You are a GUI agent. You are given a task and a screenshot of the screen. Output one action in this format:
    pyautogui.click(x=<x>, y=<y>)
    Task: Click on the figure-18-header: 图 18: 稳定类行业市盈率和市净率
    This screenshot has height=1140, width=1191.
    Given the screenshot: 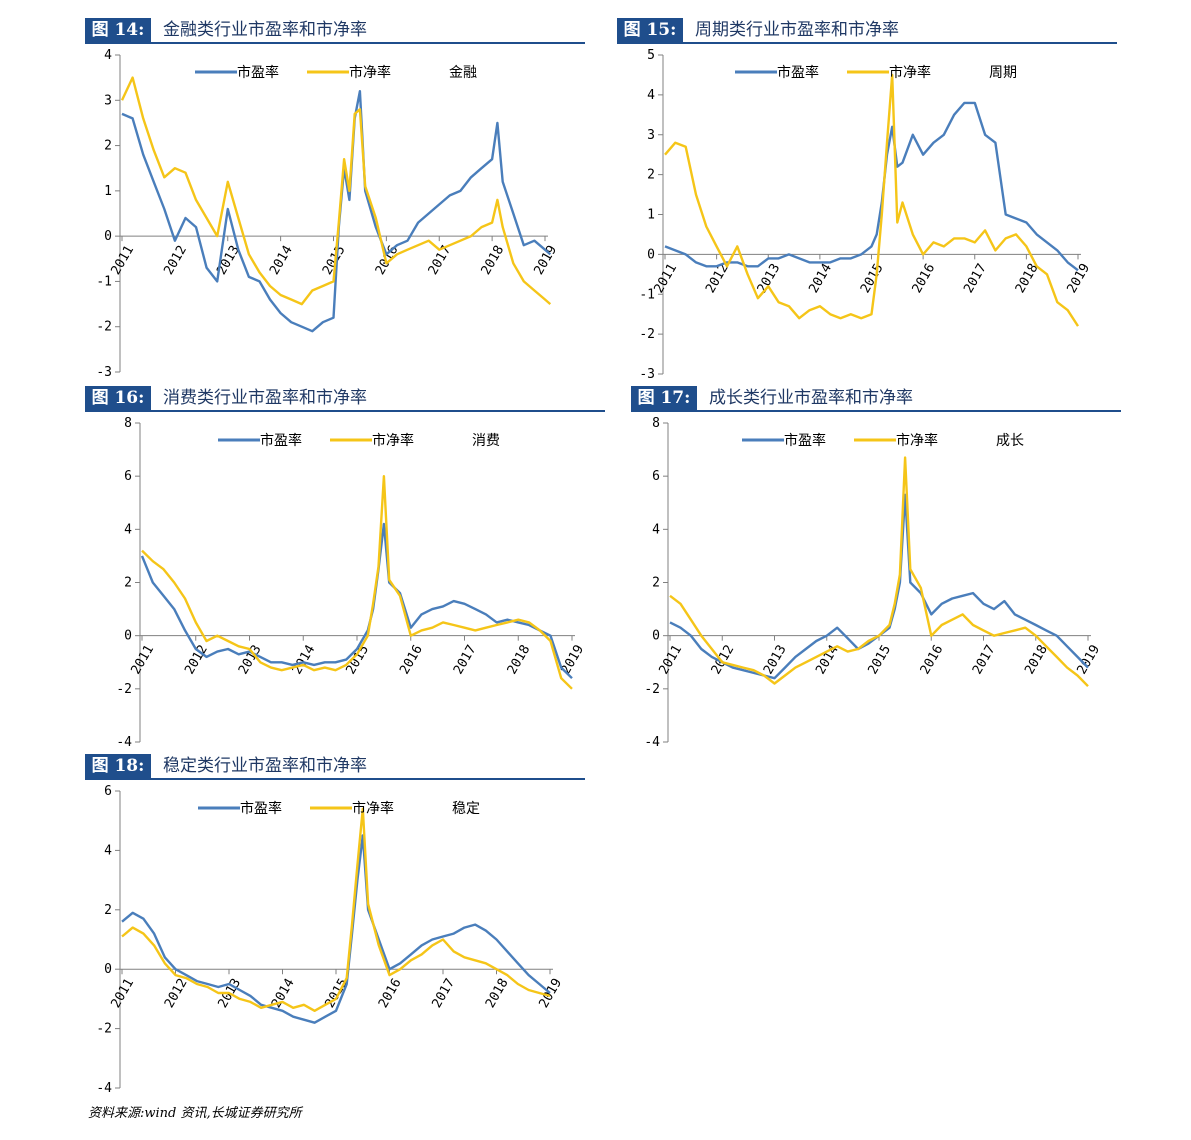 What is the action you would take?
    pyautogui.click(x=335, y=767)
    